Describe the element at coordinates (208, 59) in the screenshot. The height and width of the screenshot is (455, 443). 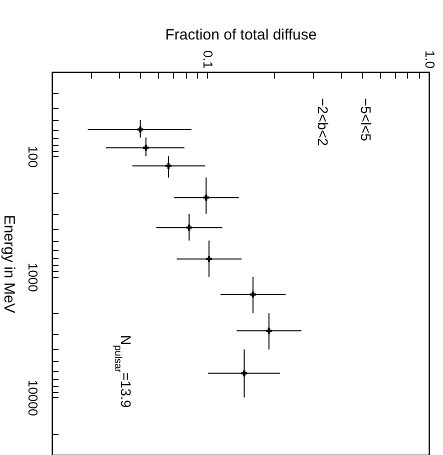
I see `x-tick-label: 0.1` at that location.